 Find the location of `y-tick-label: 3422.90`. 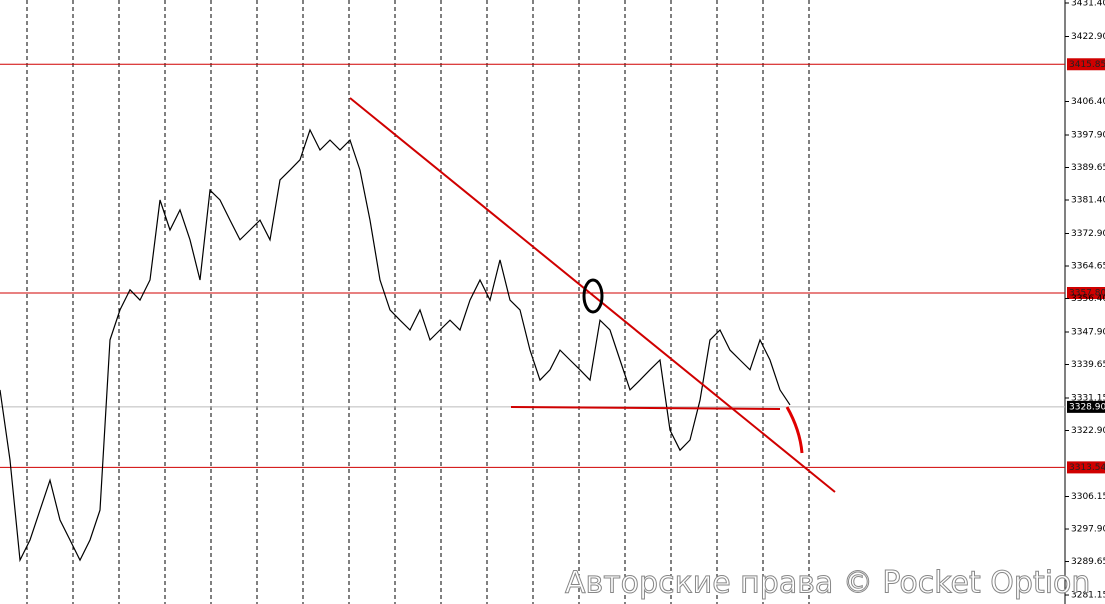

y-tick-label: 3422.90 is located at coordinates (1088, 37).